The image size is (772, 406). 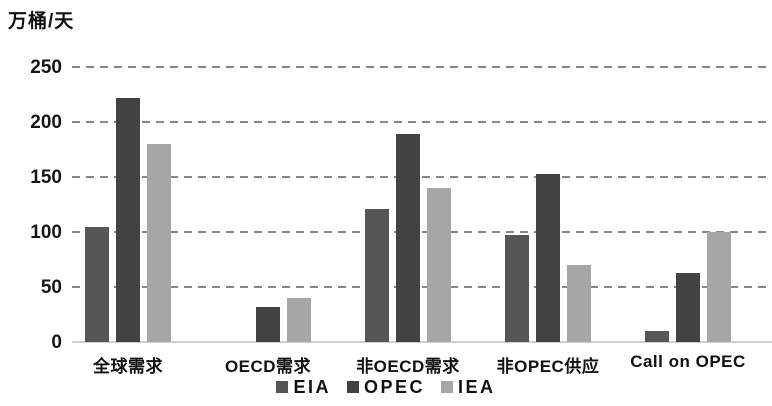 What do you see at coordinates (312, 387) in the screenshot?
I see `legend-label-eia: EIA` at bounding box center [312, 387].